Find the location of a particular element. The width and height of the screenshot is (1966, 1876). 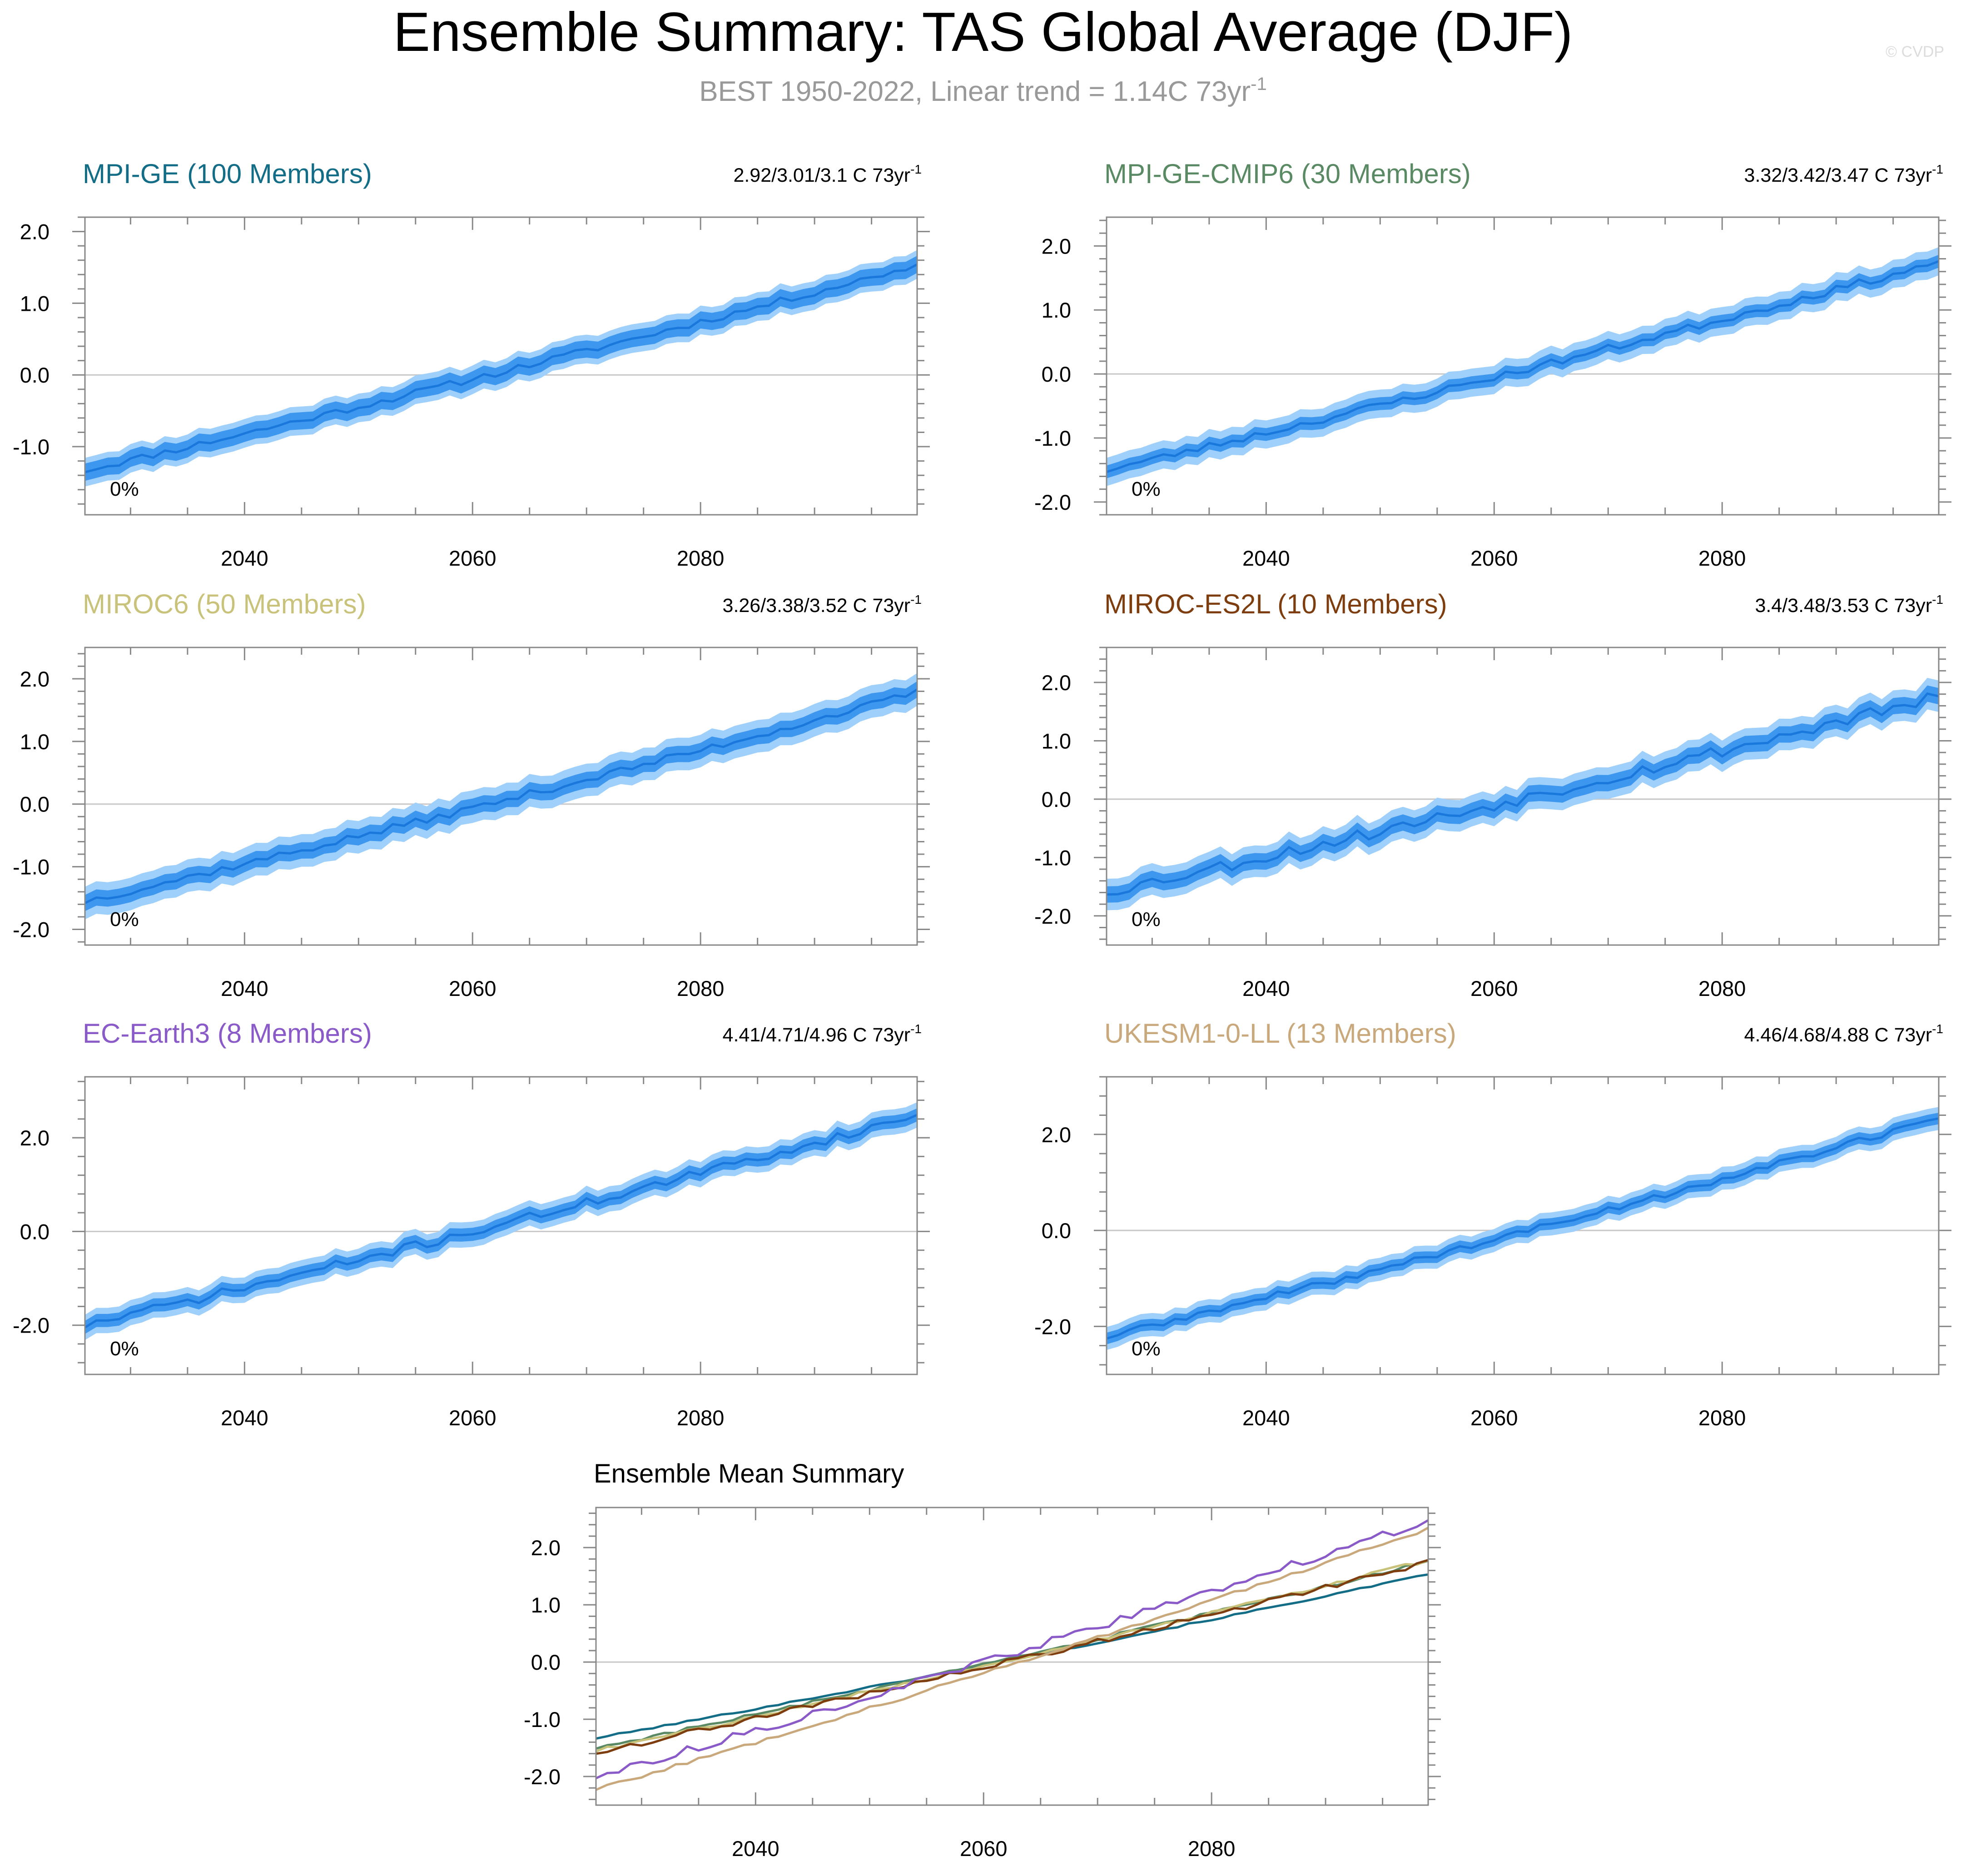

panel-title: MPI-GE (100 Members) is located at coordinates (227, 174).